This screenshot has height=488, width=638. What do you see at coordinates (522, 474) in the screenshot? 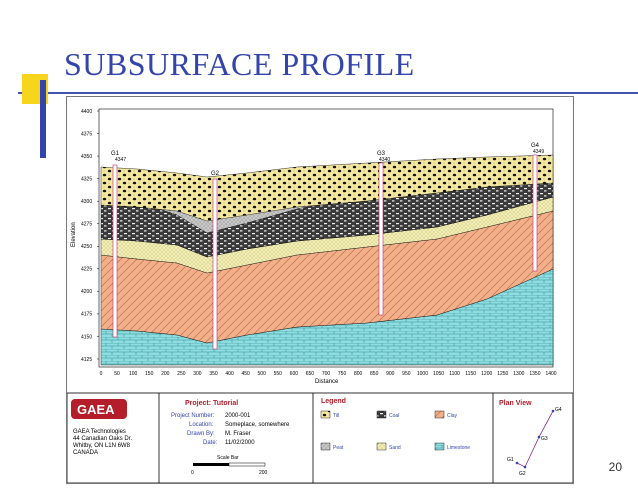
I see `plan-point-g2: G2` at bounding box center [522, 474].